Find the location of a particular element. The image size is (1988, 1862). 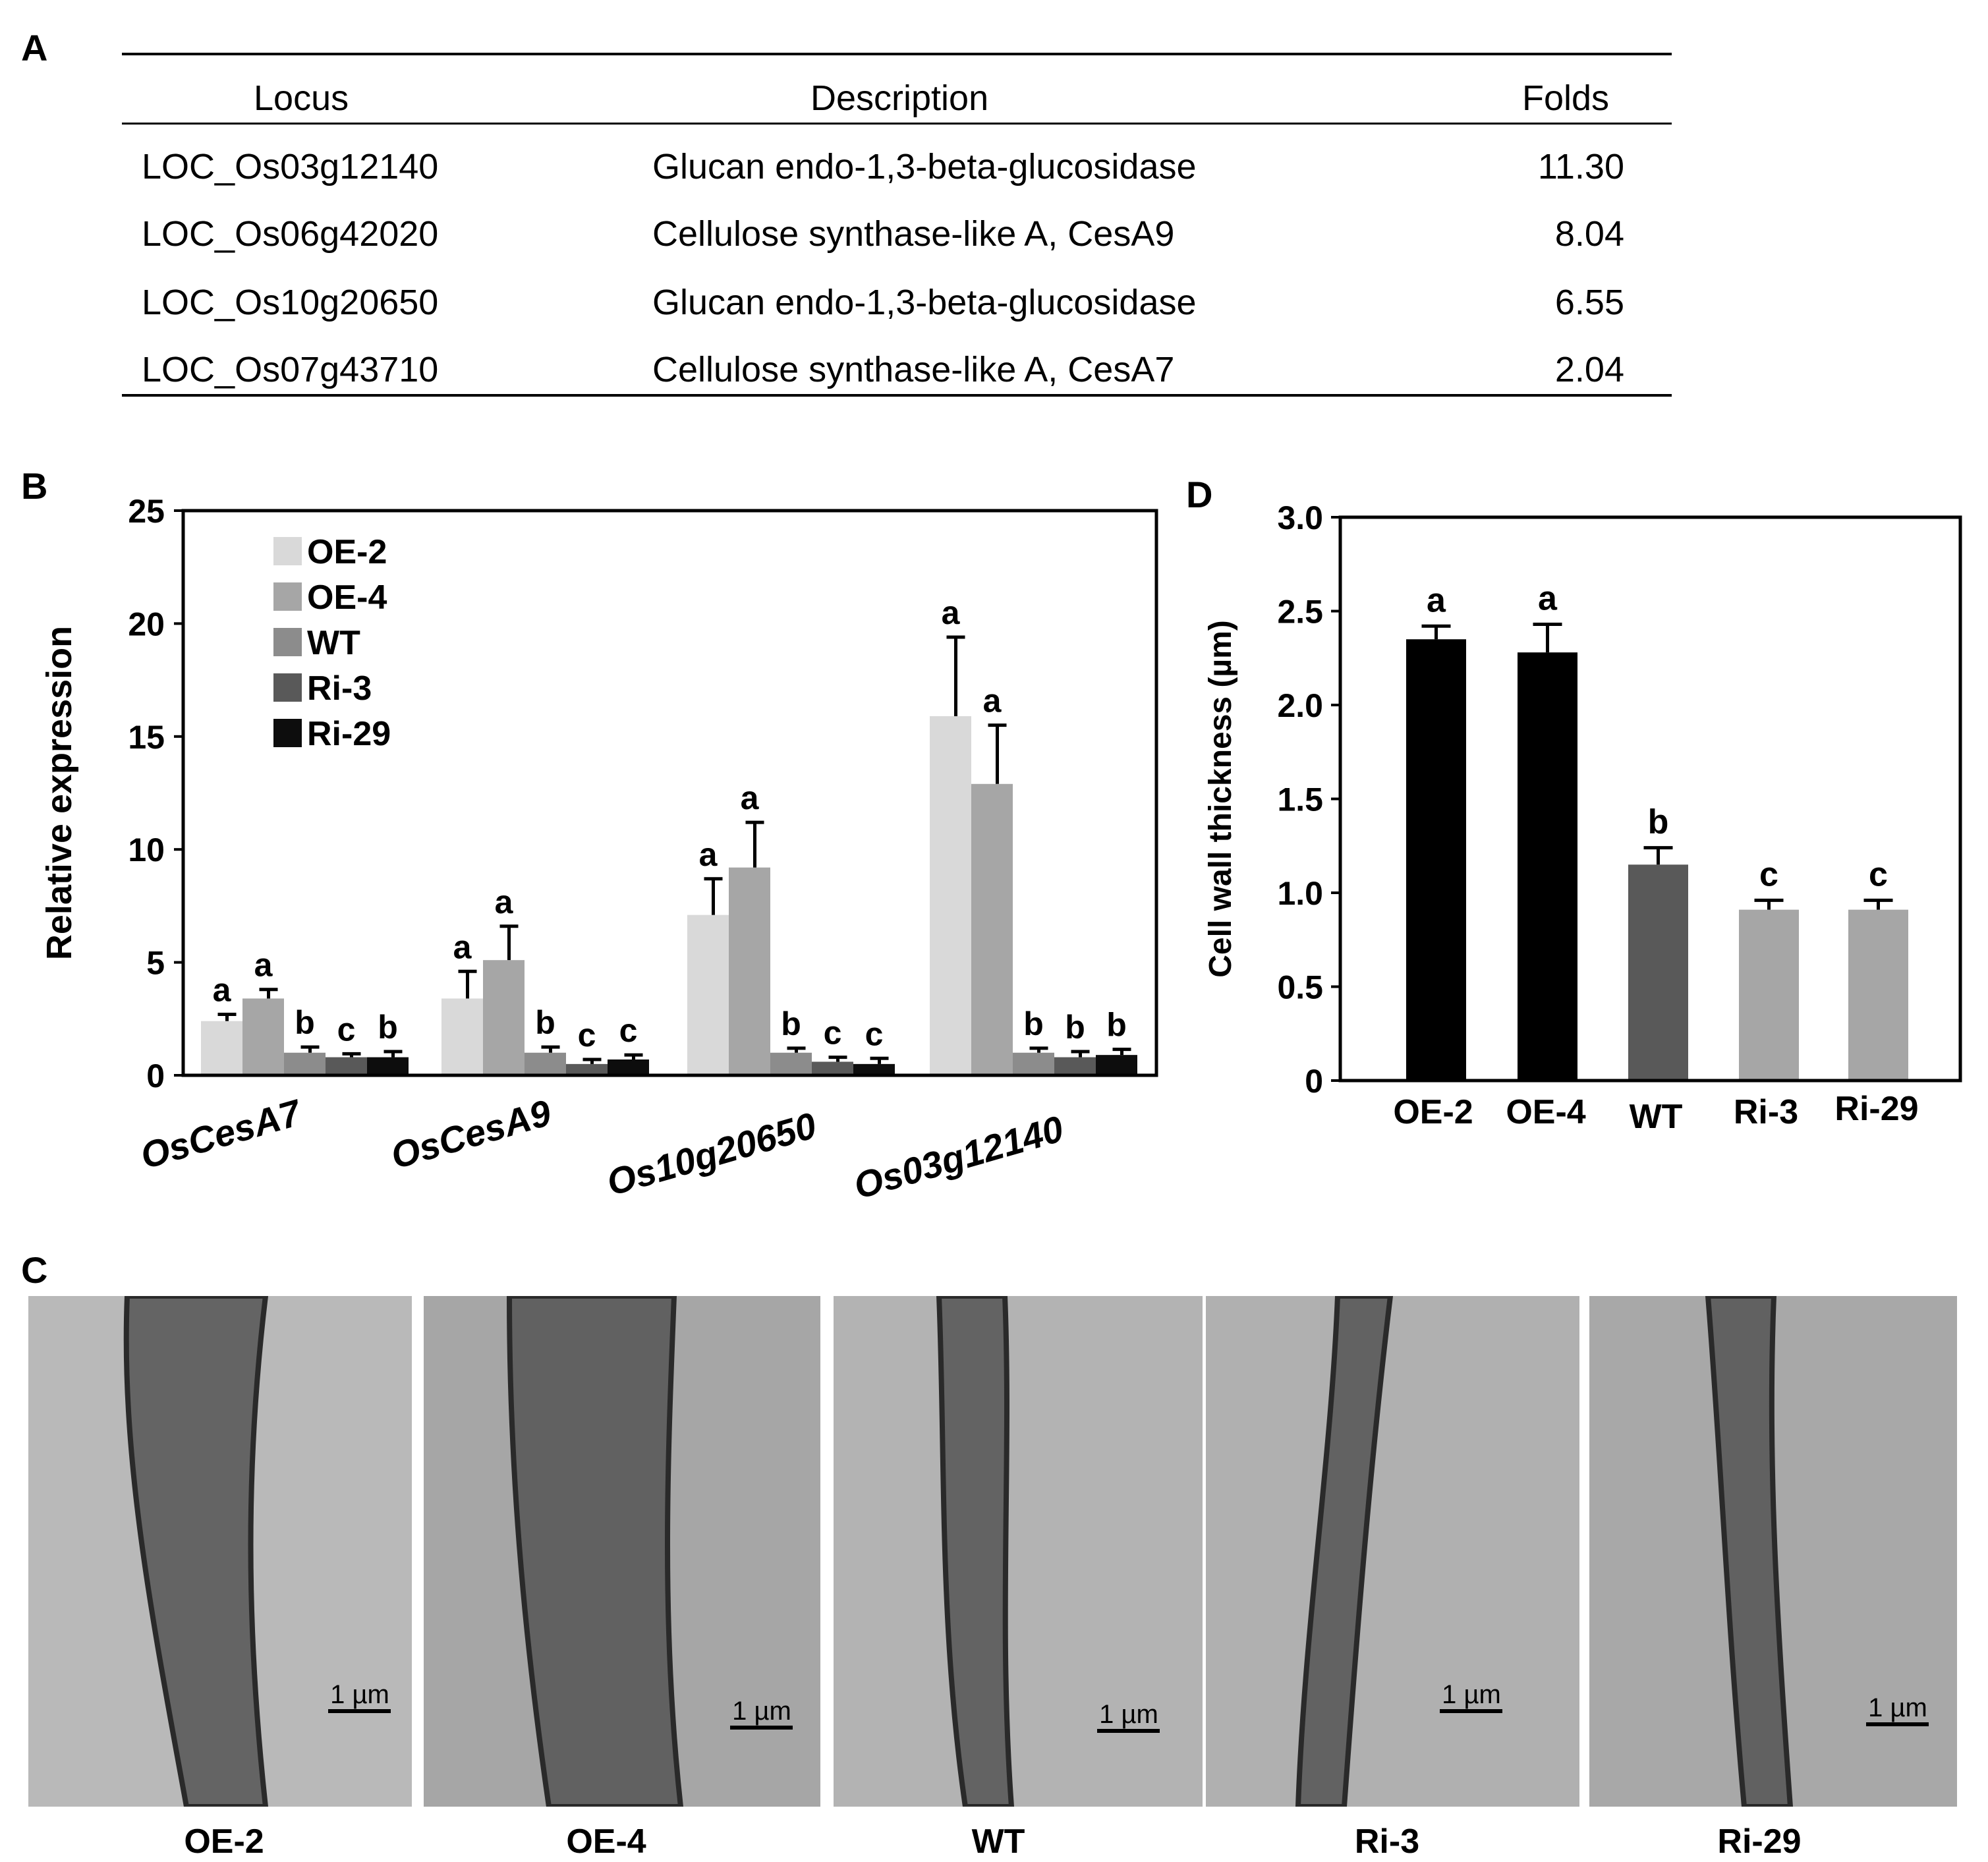

table-cell-folds: 2.04 is located at coordinates (1589, 370).